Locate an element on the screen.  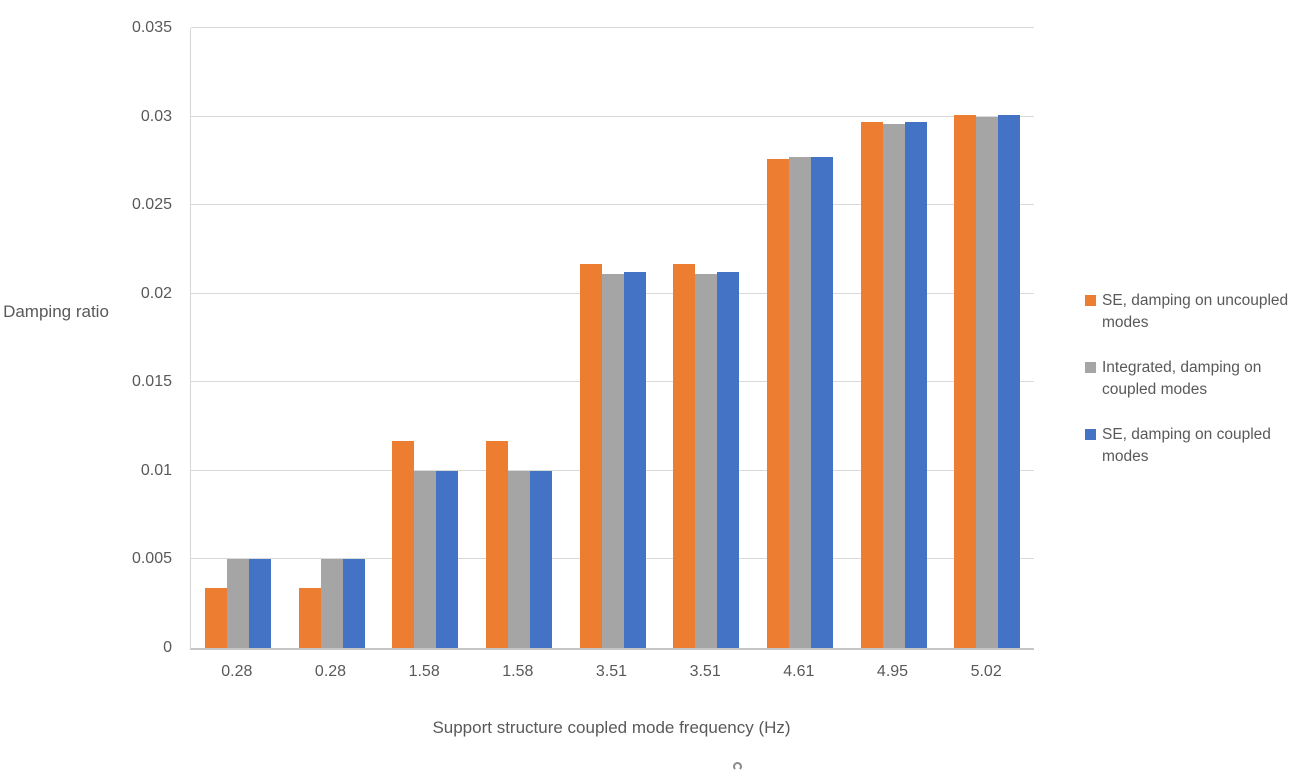
bar-series1-group8 is located at coordinates (871, 384).